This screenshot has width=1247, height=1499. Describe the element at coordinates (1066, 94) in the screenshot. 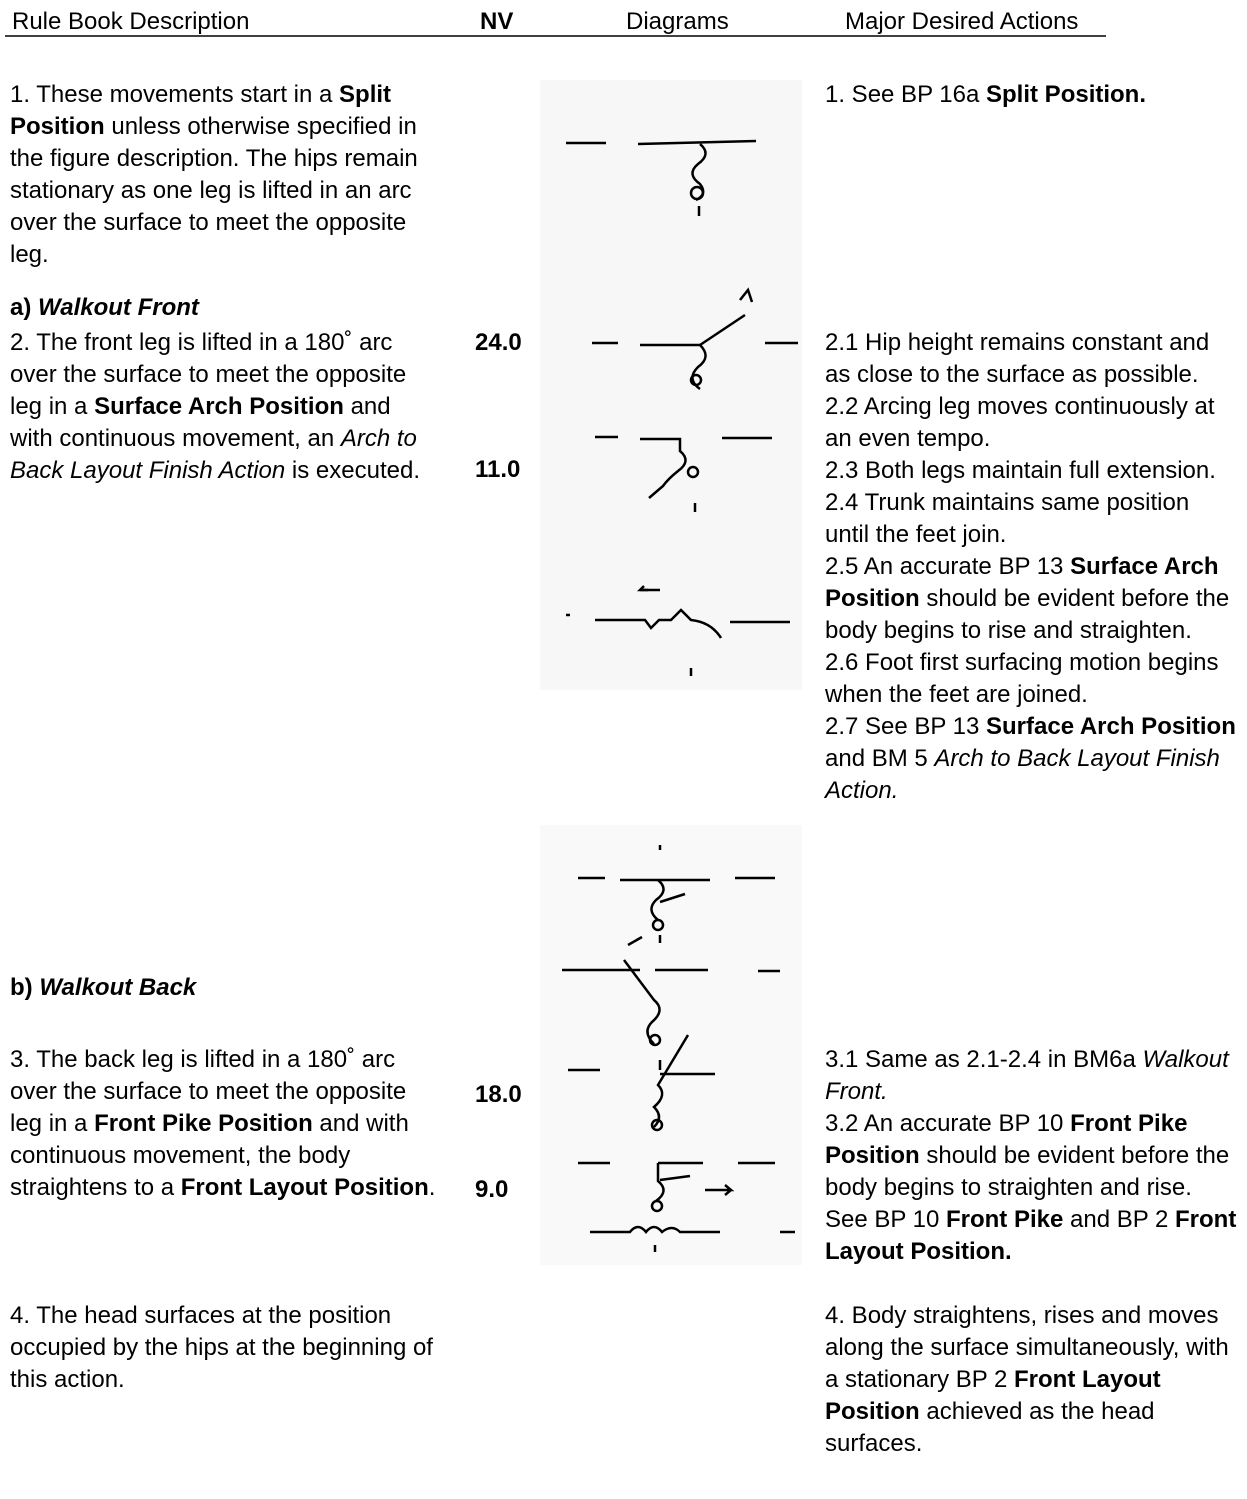

I see `text-run: Split Position.` at that location.